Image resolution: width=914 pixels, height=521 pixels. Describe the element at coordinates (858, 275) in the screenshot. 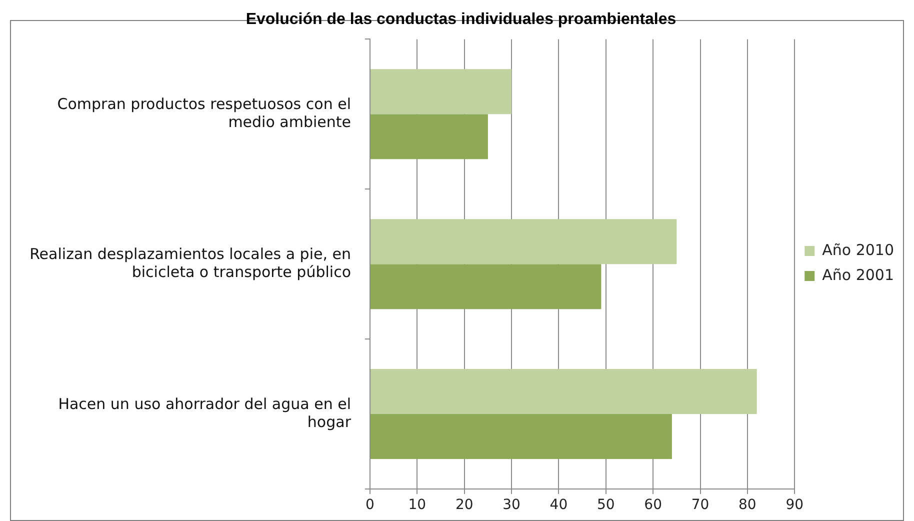

I see `legend-label: Año 2001` at that location.